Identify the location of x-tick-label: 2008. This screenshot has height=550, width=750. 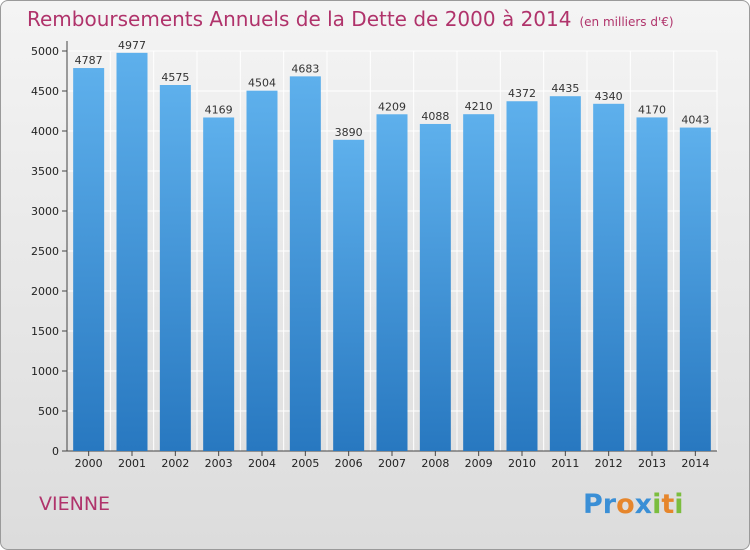
(435, 463).